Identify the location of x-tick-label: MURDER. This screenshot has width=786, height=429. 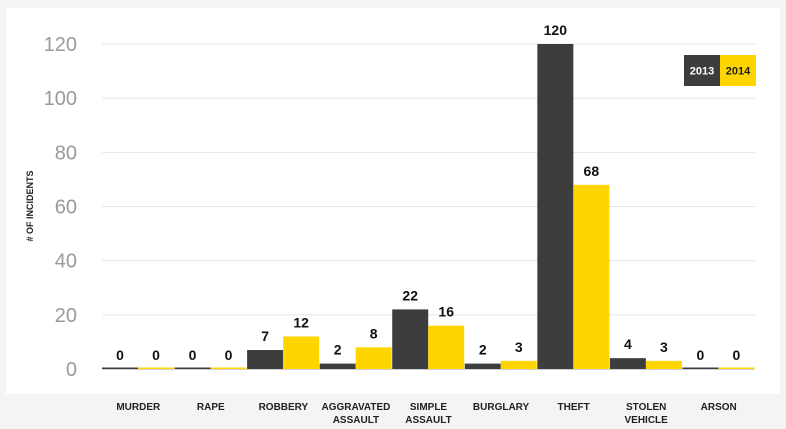
(138, 407).